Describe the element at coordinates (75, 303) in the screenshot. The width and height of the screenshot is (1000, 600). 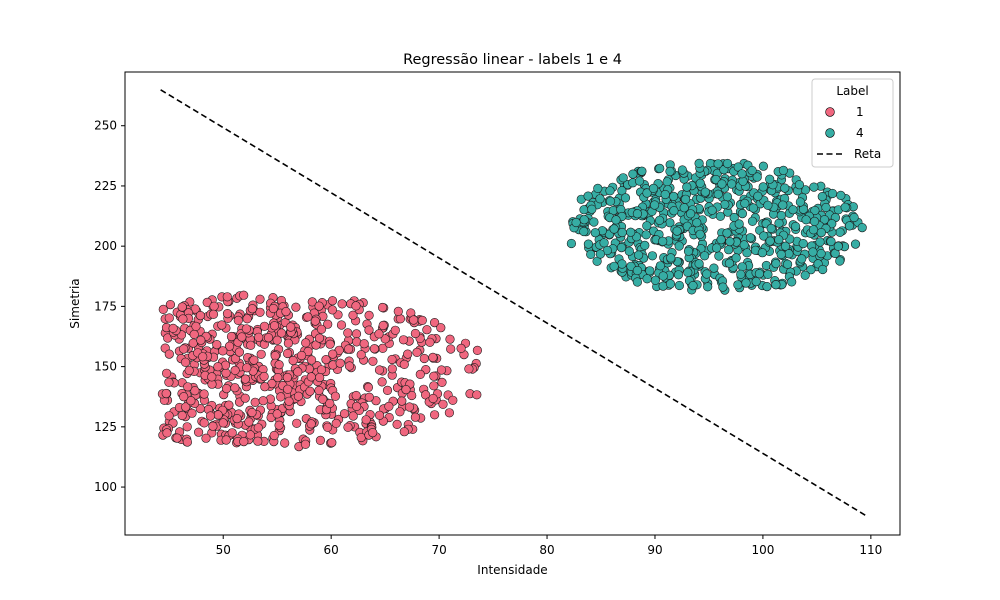
I see `y-axis-title: Simetria` at that location.